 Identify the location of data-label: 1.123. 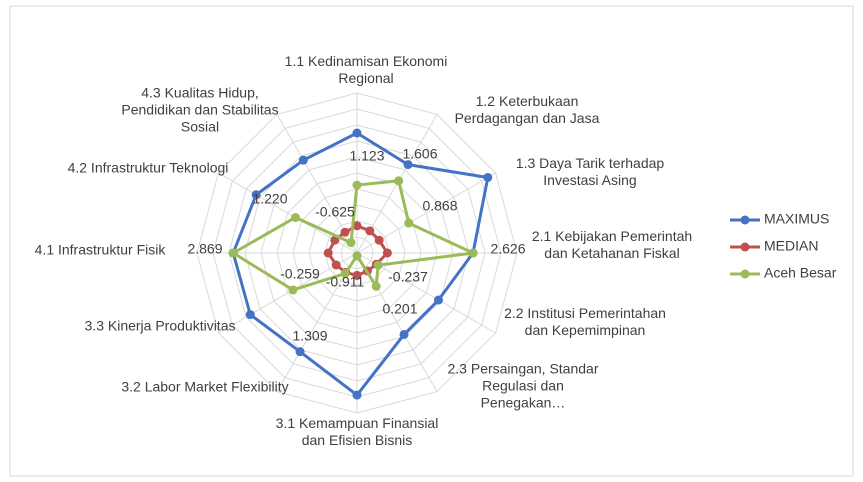
(366, 156).